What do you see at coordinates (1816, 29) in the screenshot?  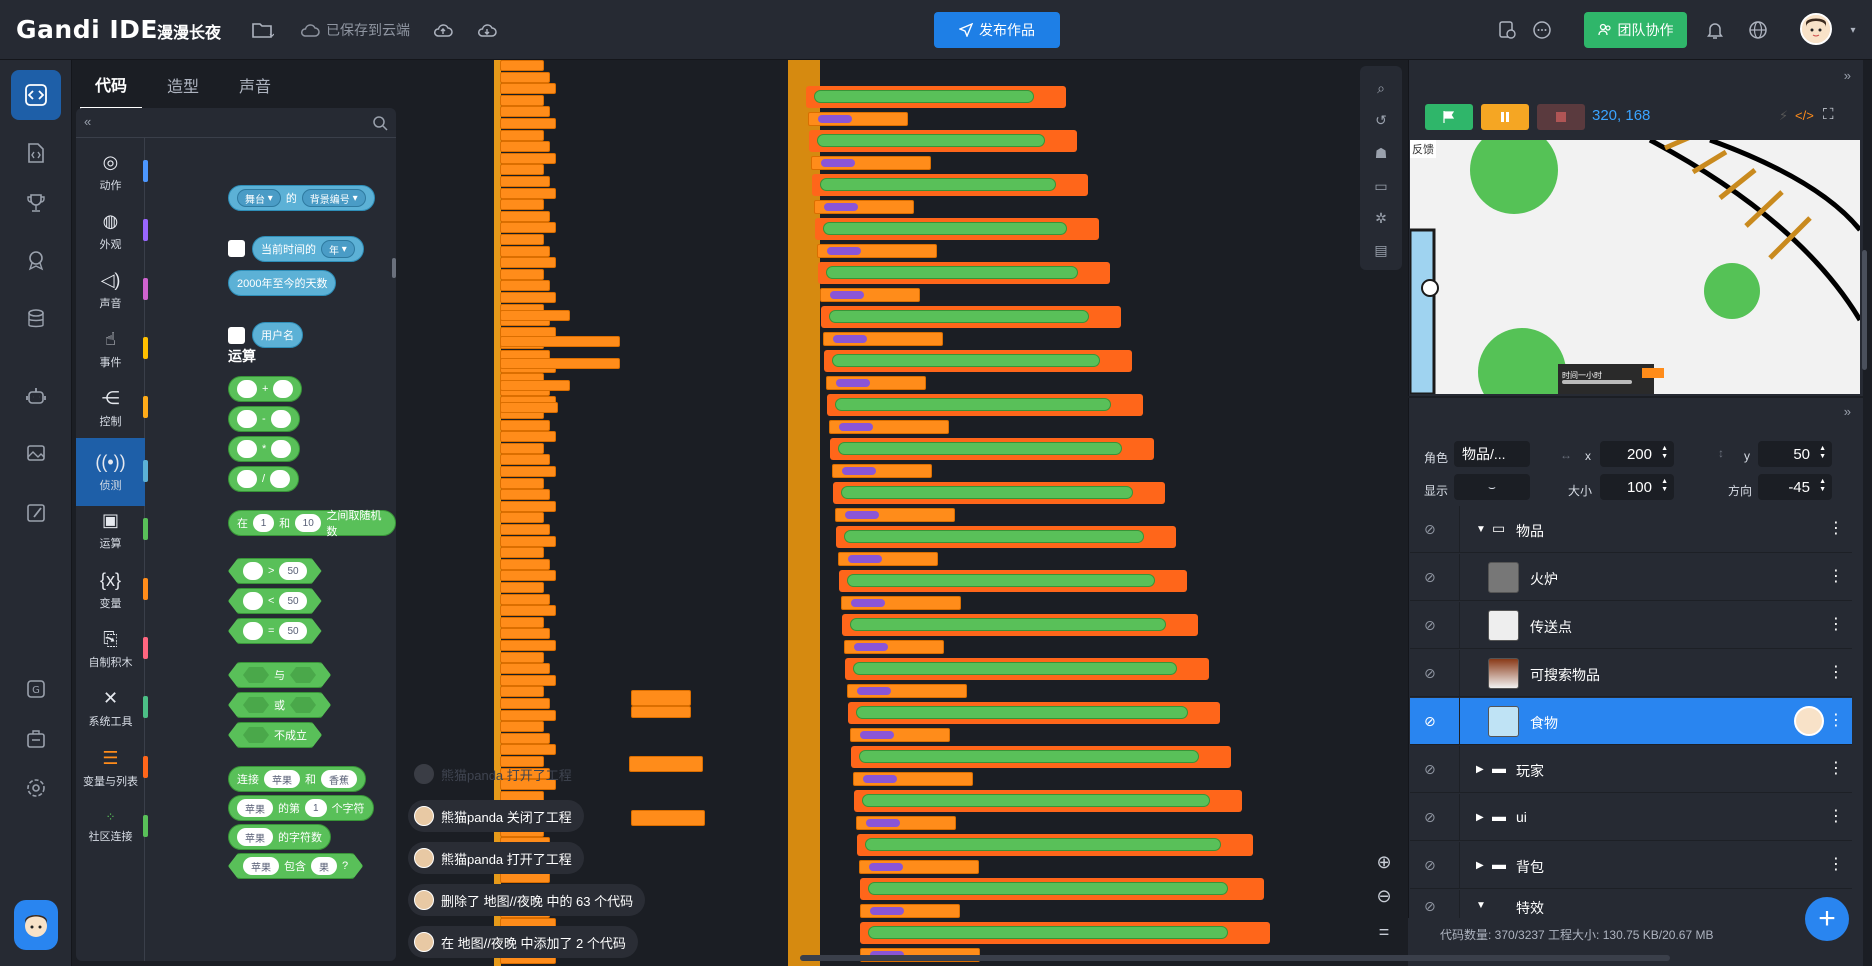 I see `user-avatar` at bounding box center [1816, 29].